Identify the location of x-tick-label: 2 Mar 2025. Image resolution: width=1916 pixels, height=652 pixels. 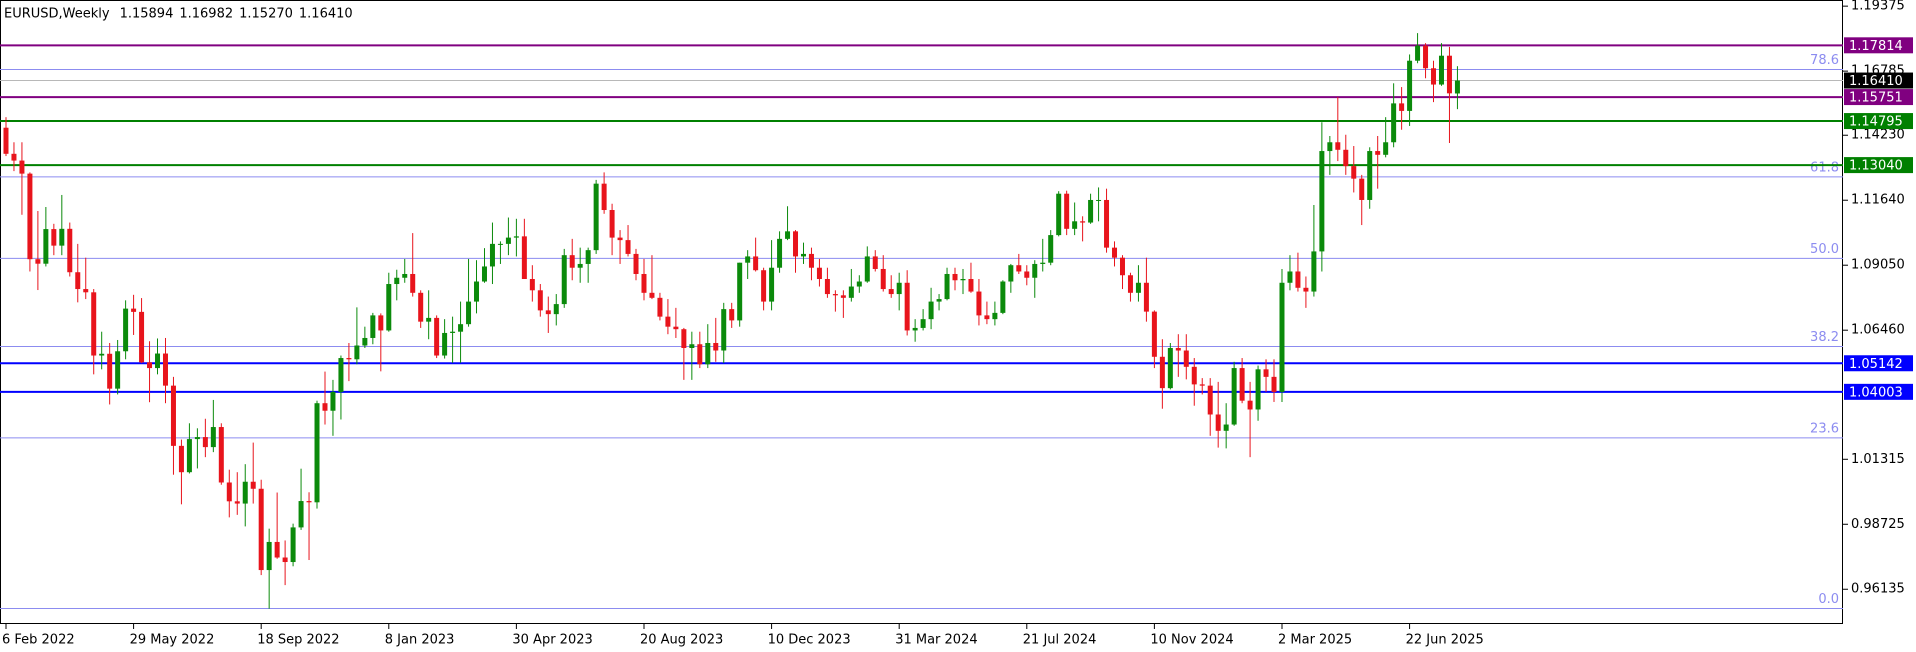
(1315, 640).